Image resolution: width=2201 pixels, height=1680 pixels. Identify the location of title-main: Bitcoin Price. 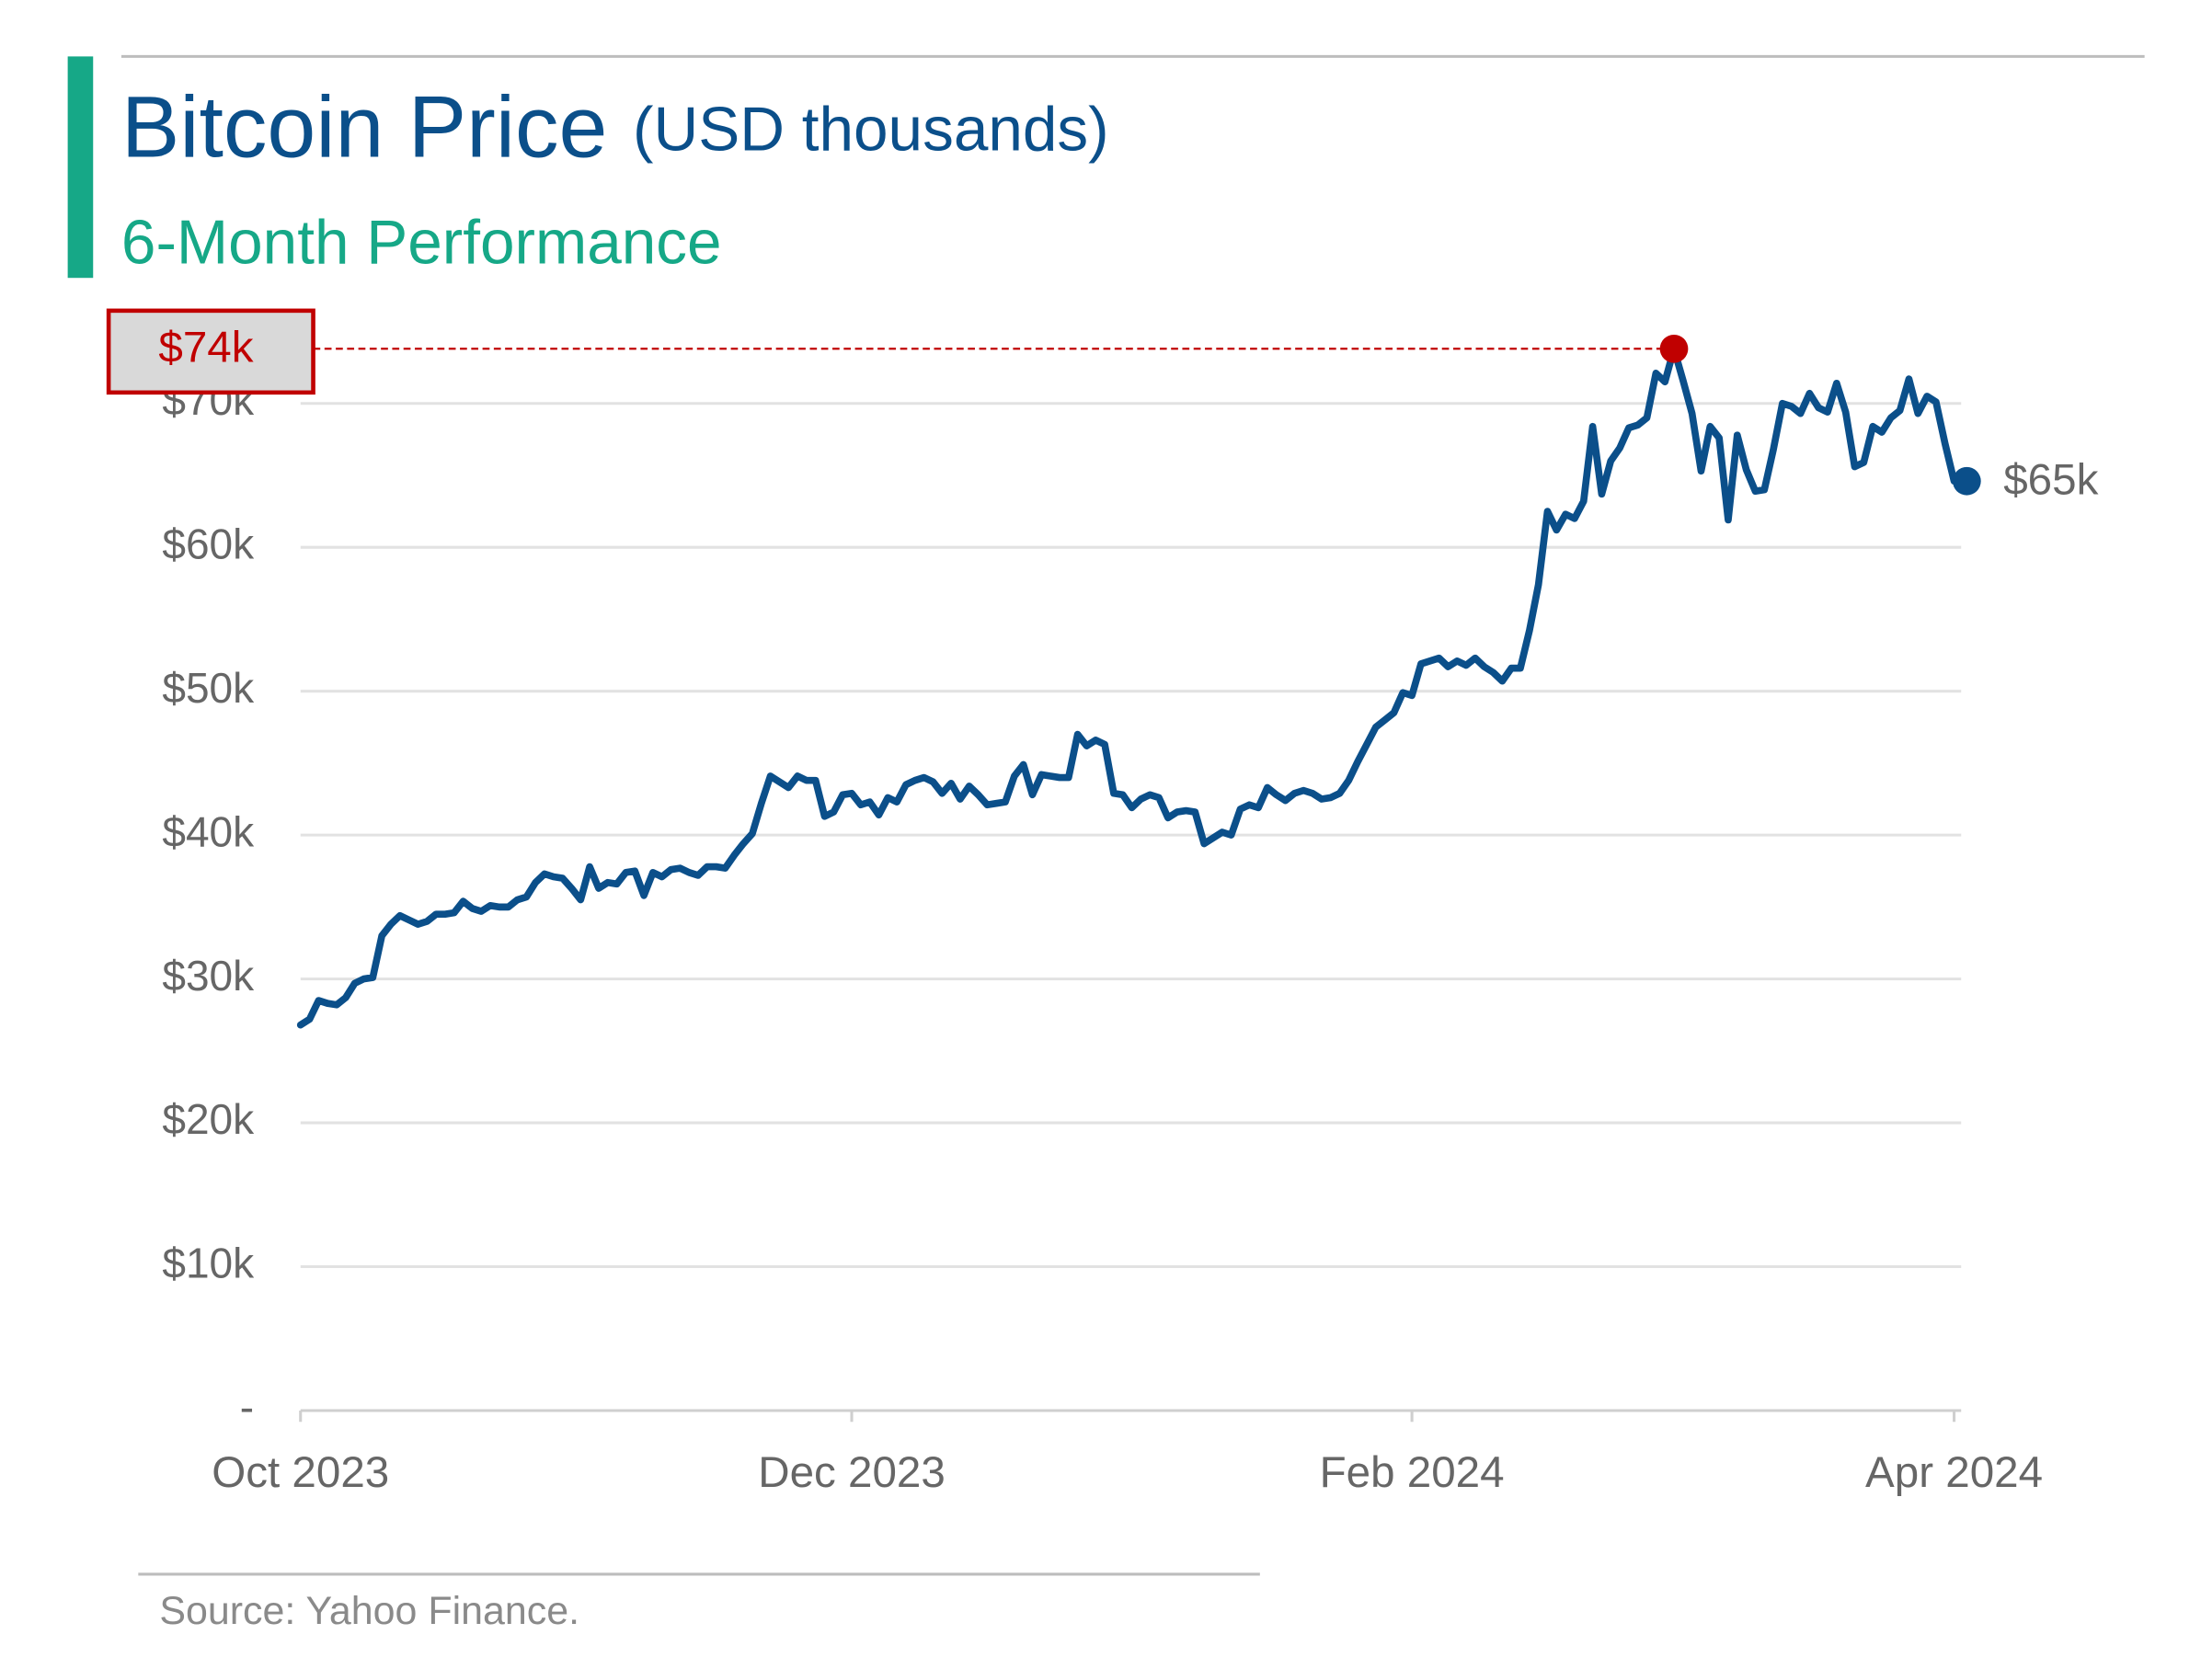
(364, 128).